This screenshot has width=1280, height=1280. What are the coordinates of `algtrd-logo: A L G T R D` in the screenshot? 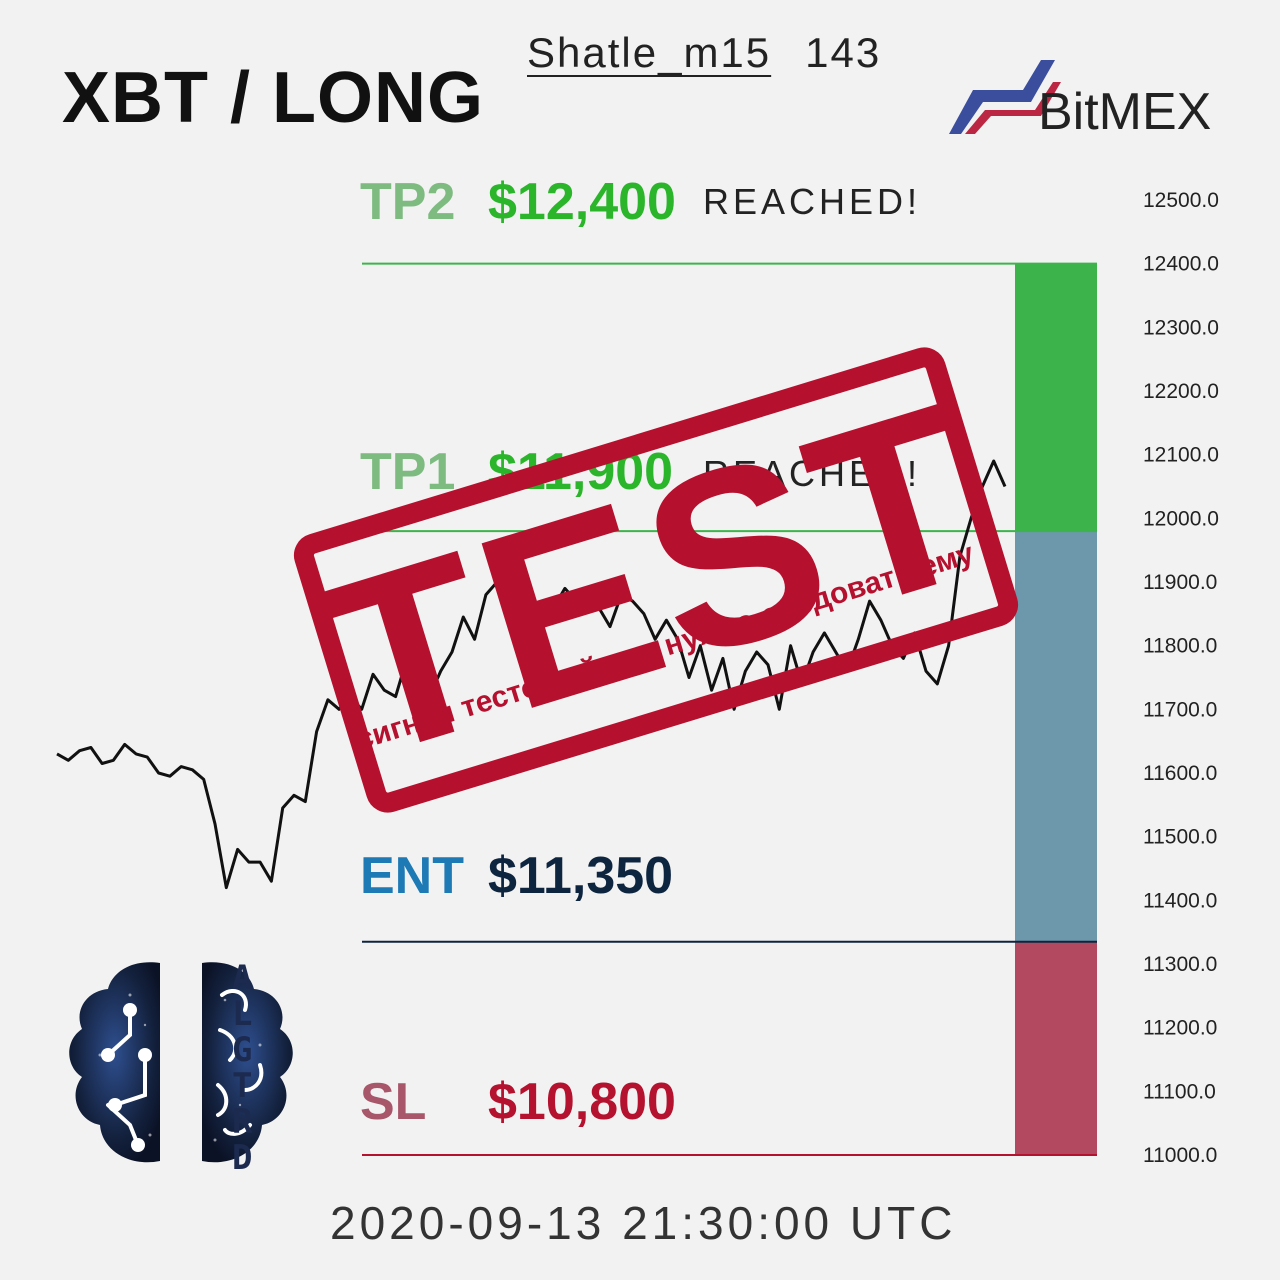 It's located at (180, 1067).